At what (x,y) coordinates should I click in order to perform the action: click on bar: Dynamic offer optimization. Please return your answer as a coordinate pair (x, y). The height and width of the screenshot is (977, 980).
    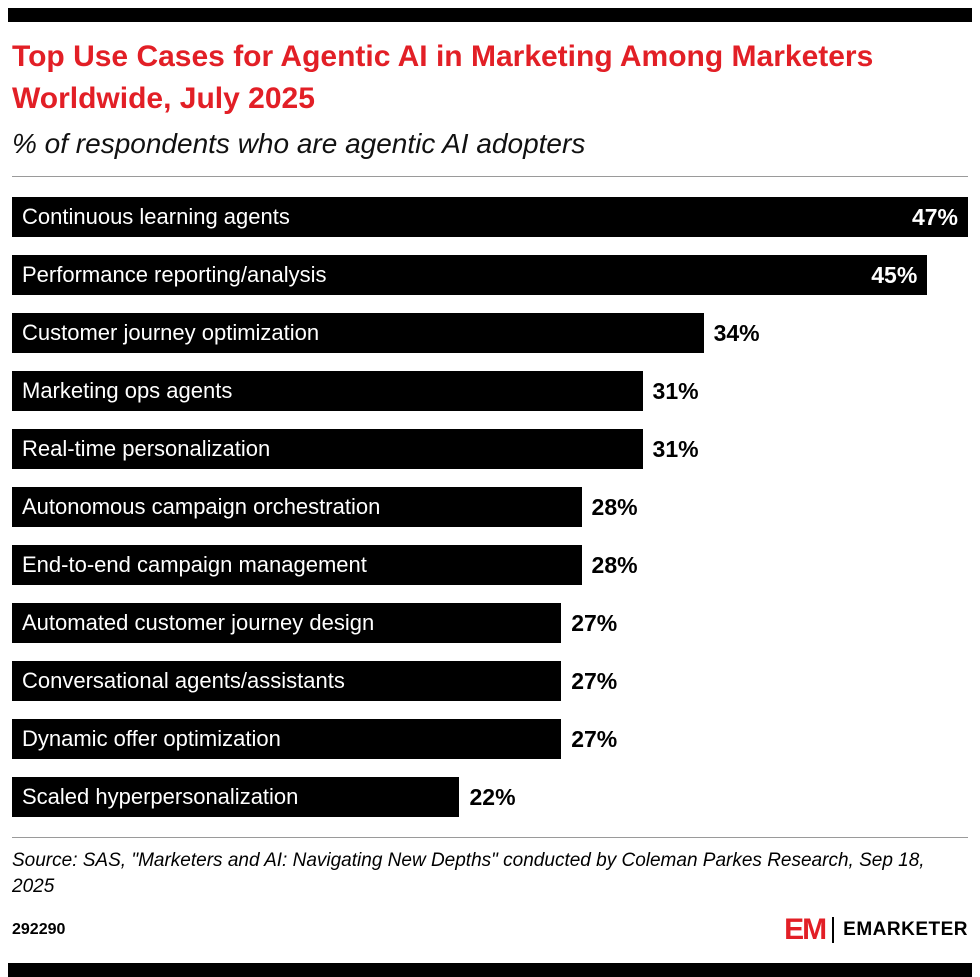
    Looking at the image, I should click on (287, 739).